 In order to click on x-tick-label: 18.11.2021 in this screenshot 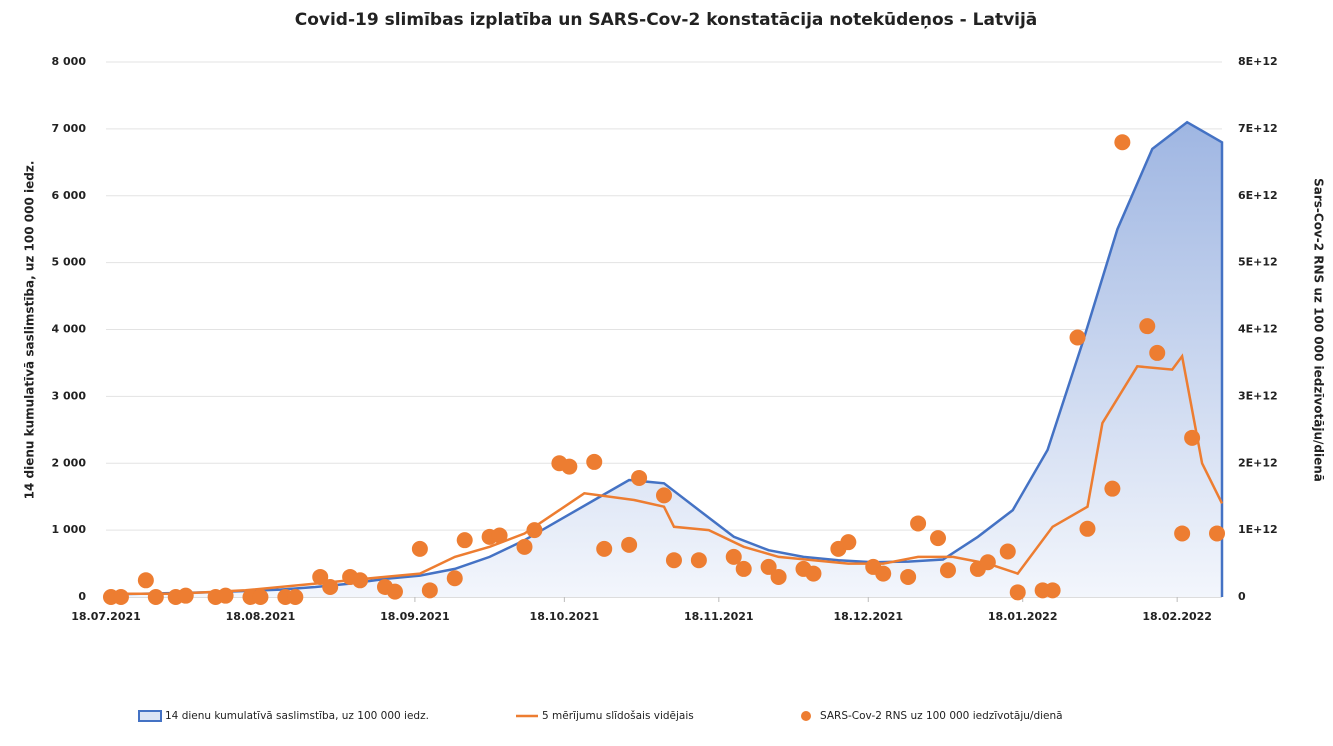, I will do `click(719, 616)`.